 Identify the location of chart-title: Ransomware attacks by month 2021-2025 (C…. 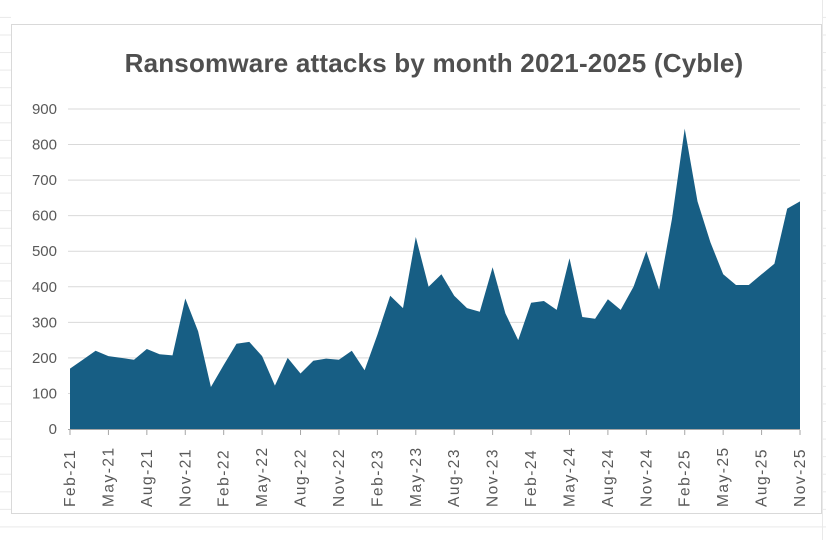
(434, 63).